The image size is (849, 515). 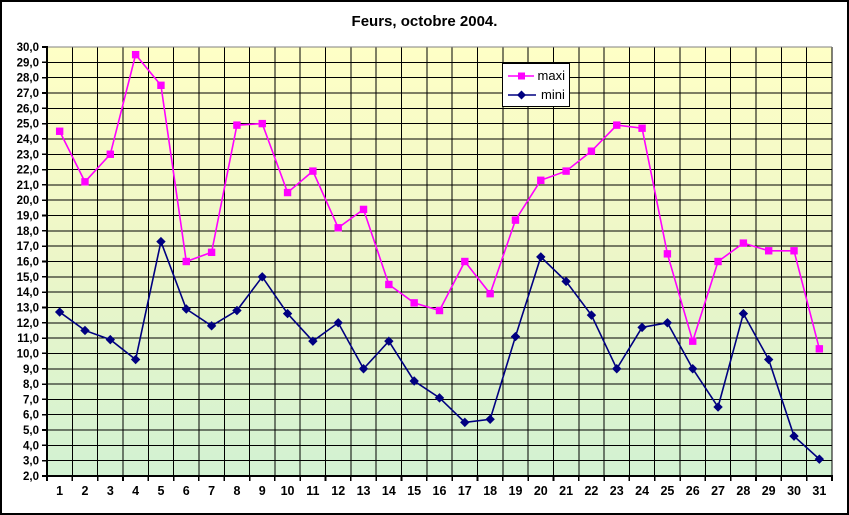 What do you see at coordinates (591, 491) in the screenshot?
I see `x-tick-label: 22` at bounding box center [591, 491].